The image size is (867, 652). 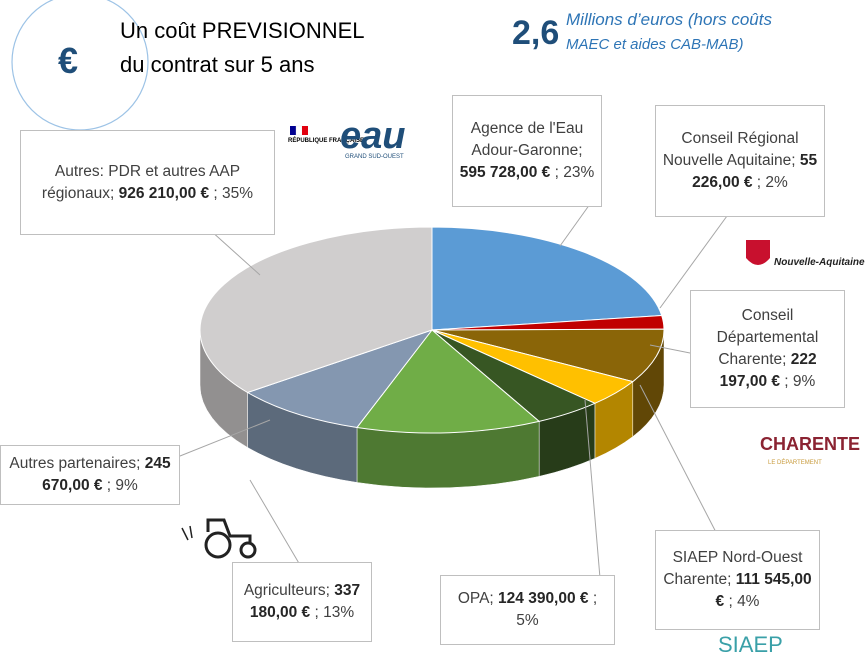 What do you see at coordinates (810, 444) in the screenshot?
I see `logo-text: CHARENTE` at bounding box center [810, 444].